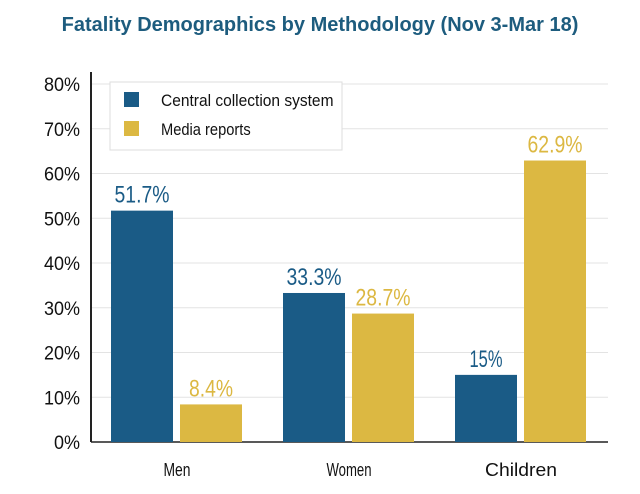  I want to click on data-label: 33.3%, so click(314, 277).